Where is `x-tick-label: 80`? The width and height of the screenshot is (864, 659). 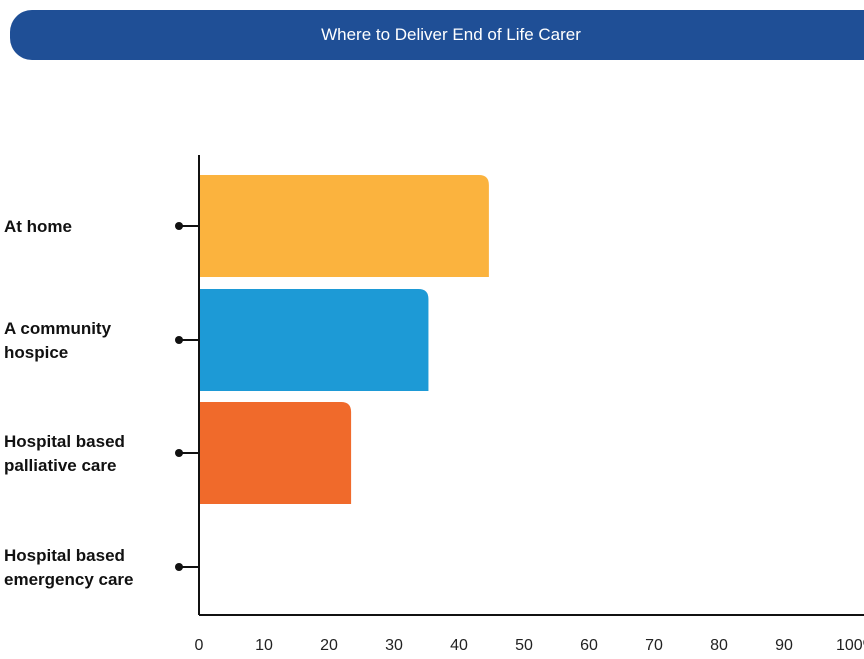 x-tick-label: 80 is located at coordinates (719, 645).